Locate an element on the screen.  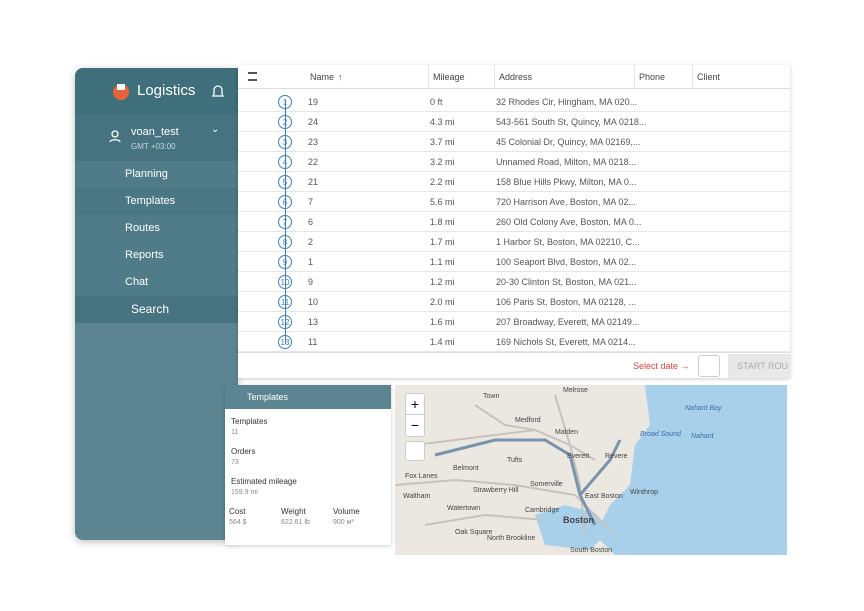
table-header: Name Mileage Address Phone Client ↑ is located at coordinates (514, 77).